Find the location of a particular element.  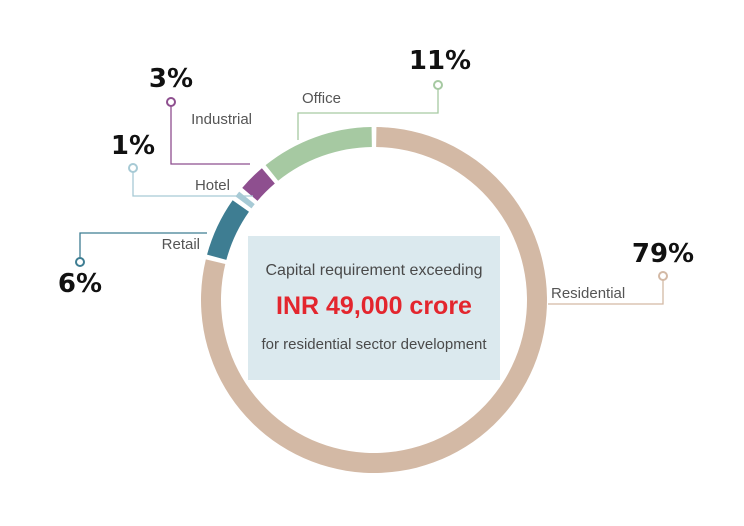

leader-dot-industrial is located at coordinates (171, 102).